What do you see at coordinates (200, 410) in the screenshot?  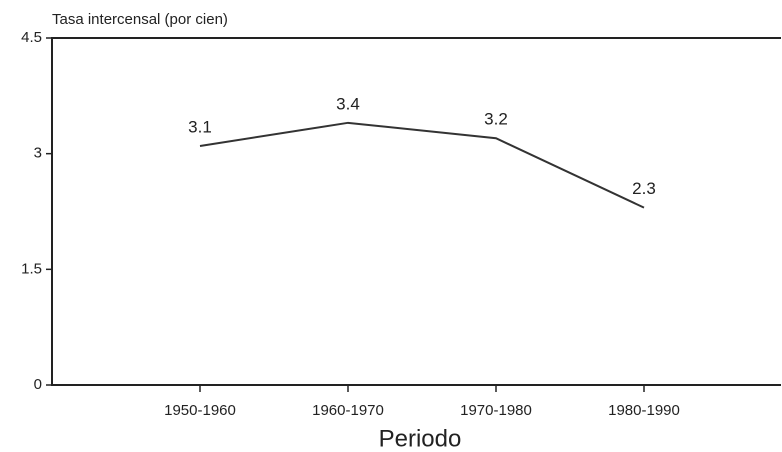 I see `x-tick-label: 1950-1960` at bounding box center [200, 410].